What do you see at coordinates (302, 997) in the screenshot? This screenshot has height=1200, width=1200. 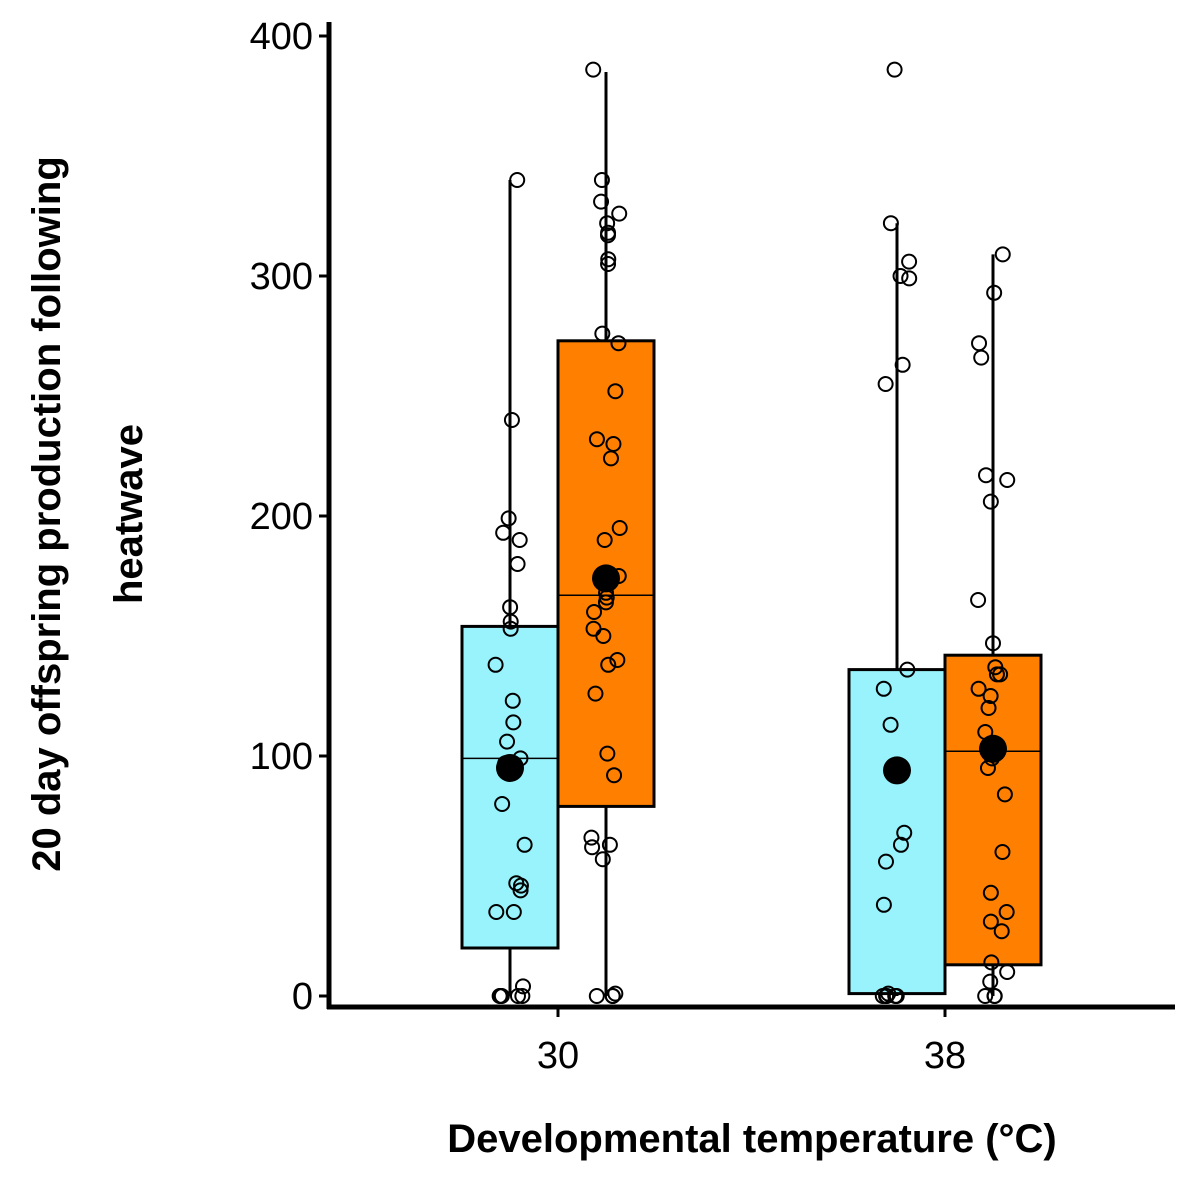 I see `y-tick-label: 0` at bounding box center [302, 997].